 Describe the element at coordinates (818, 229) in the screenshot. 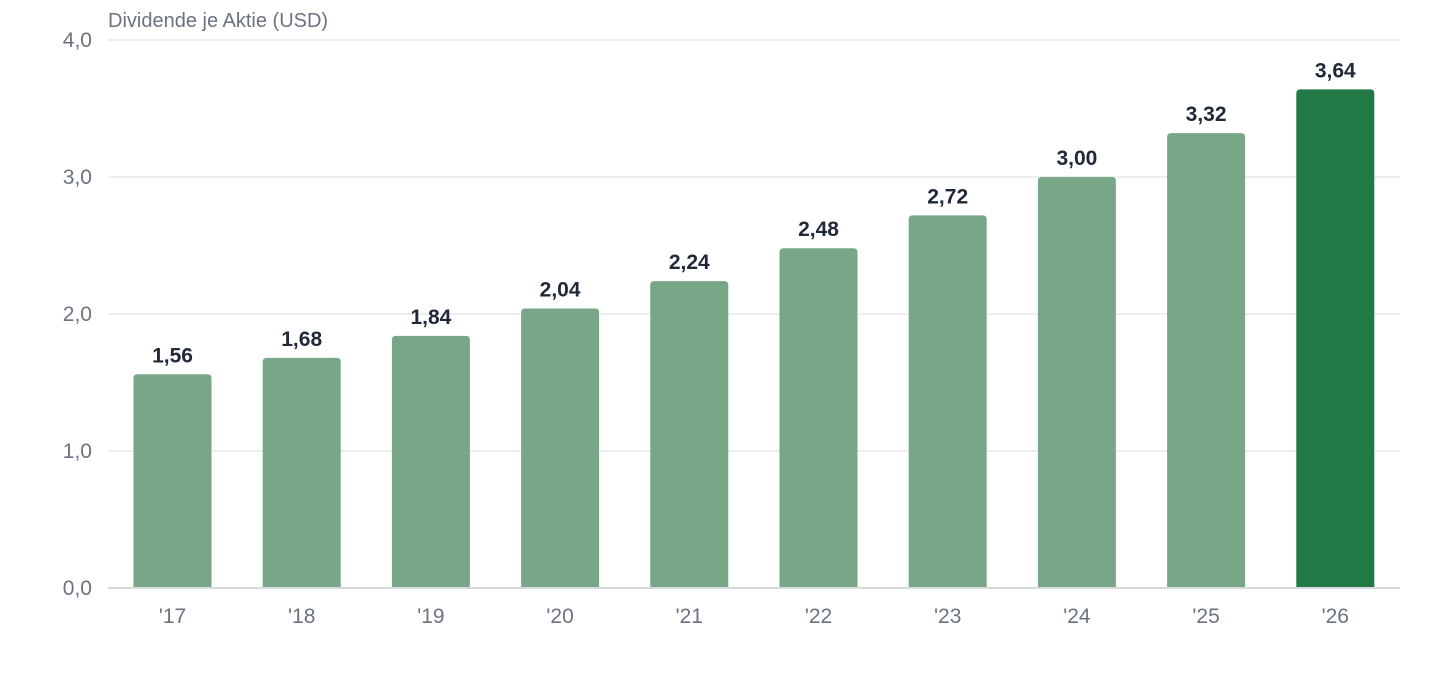

I see `bar-value-label: 2,48` at that location.